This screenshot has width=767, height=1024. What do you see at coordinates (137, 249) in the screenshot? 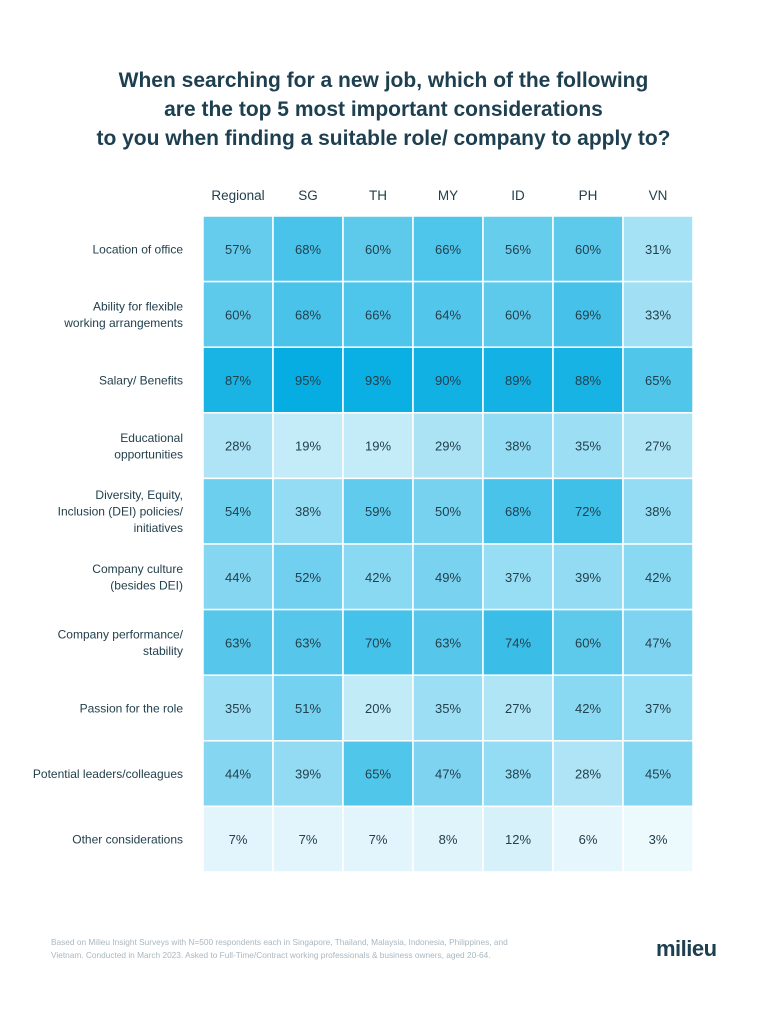
I see `row-label: Location of office` at bounding box center [137, 249].